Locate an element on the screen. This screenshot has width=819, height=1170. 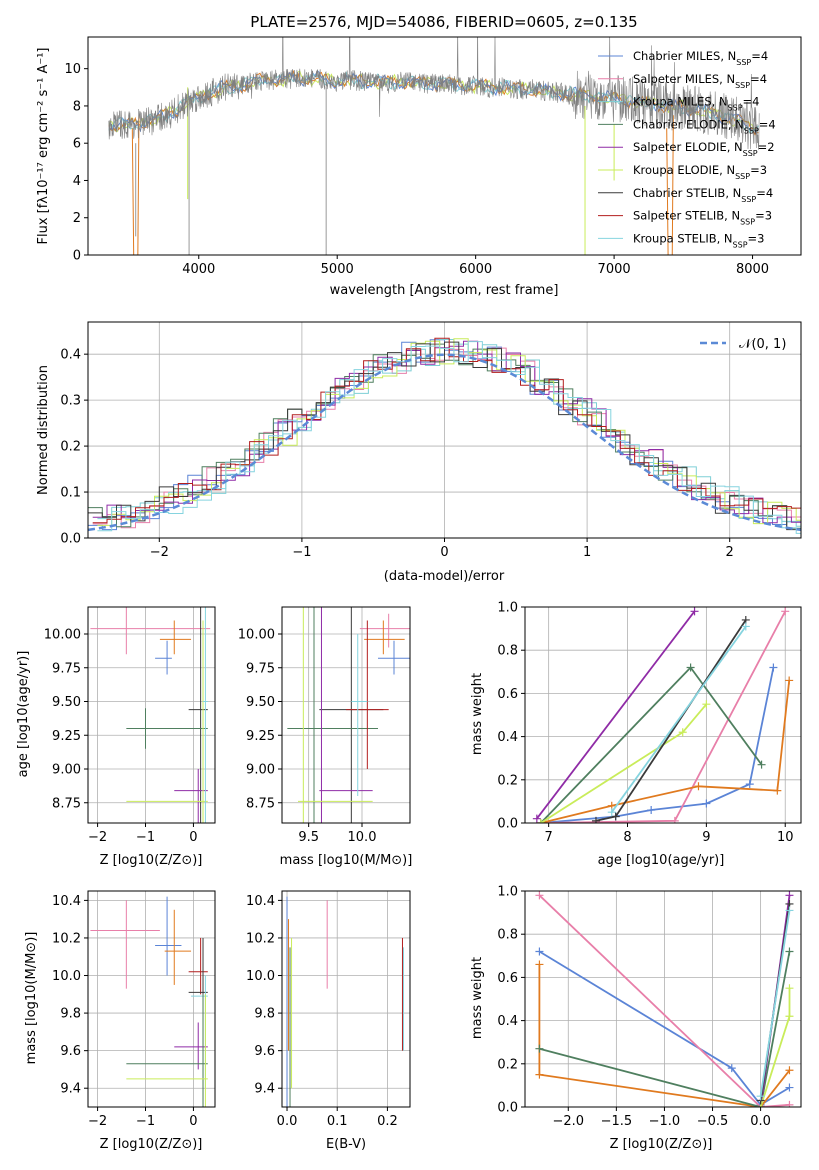
p6-xtick-label: 0 is located at coordinates (193, 1121).